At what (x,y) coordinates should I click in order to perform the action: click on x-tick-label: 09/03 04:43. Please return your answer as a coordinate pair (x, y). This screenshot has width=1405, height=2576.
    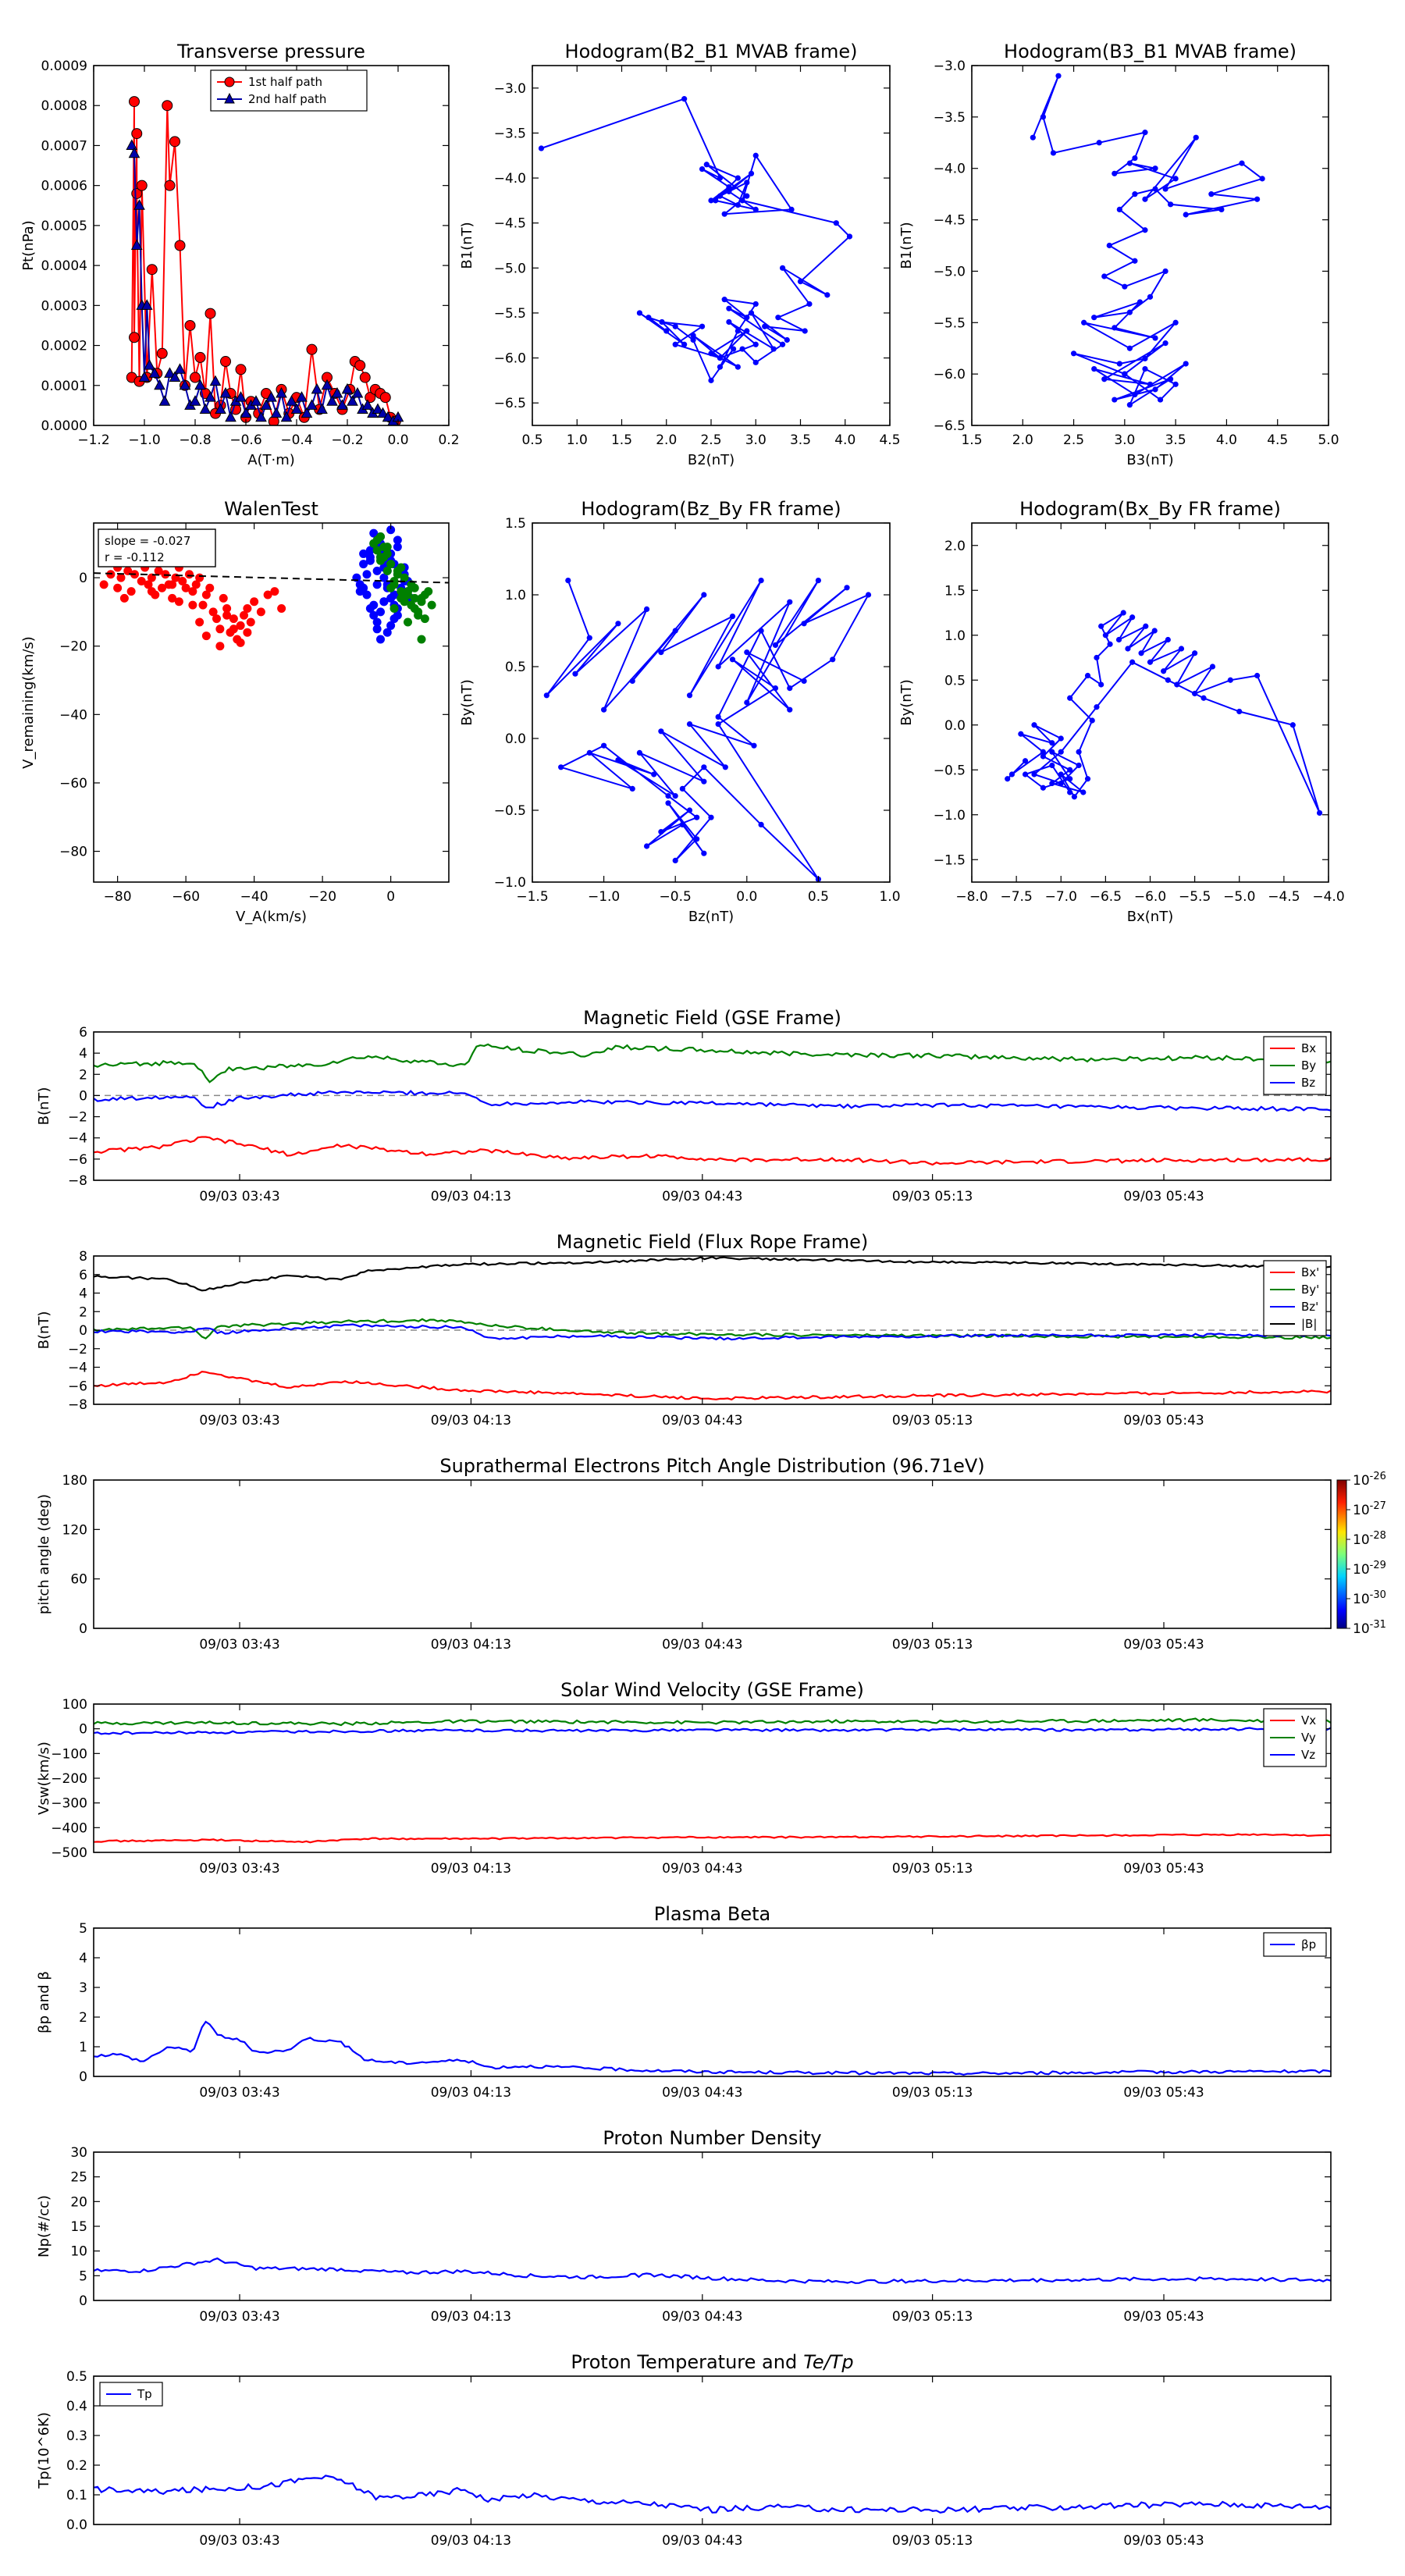
    Looking at the image, I should click on (702, 1196).